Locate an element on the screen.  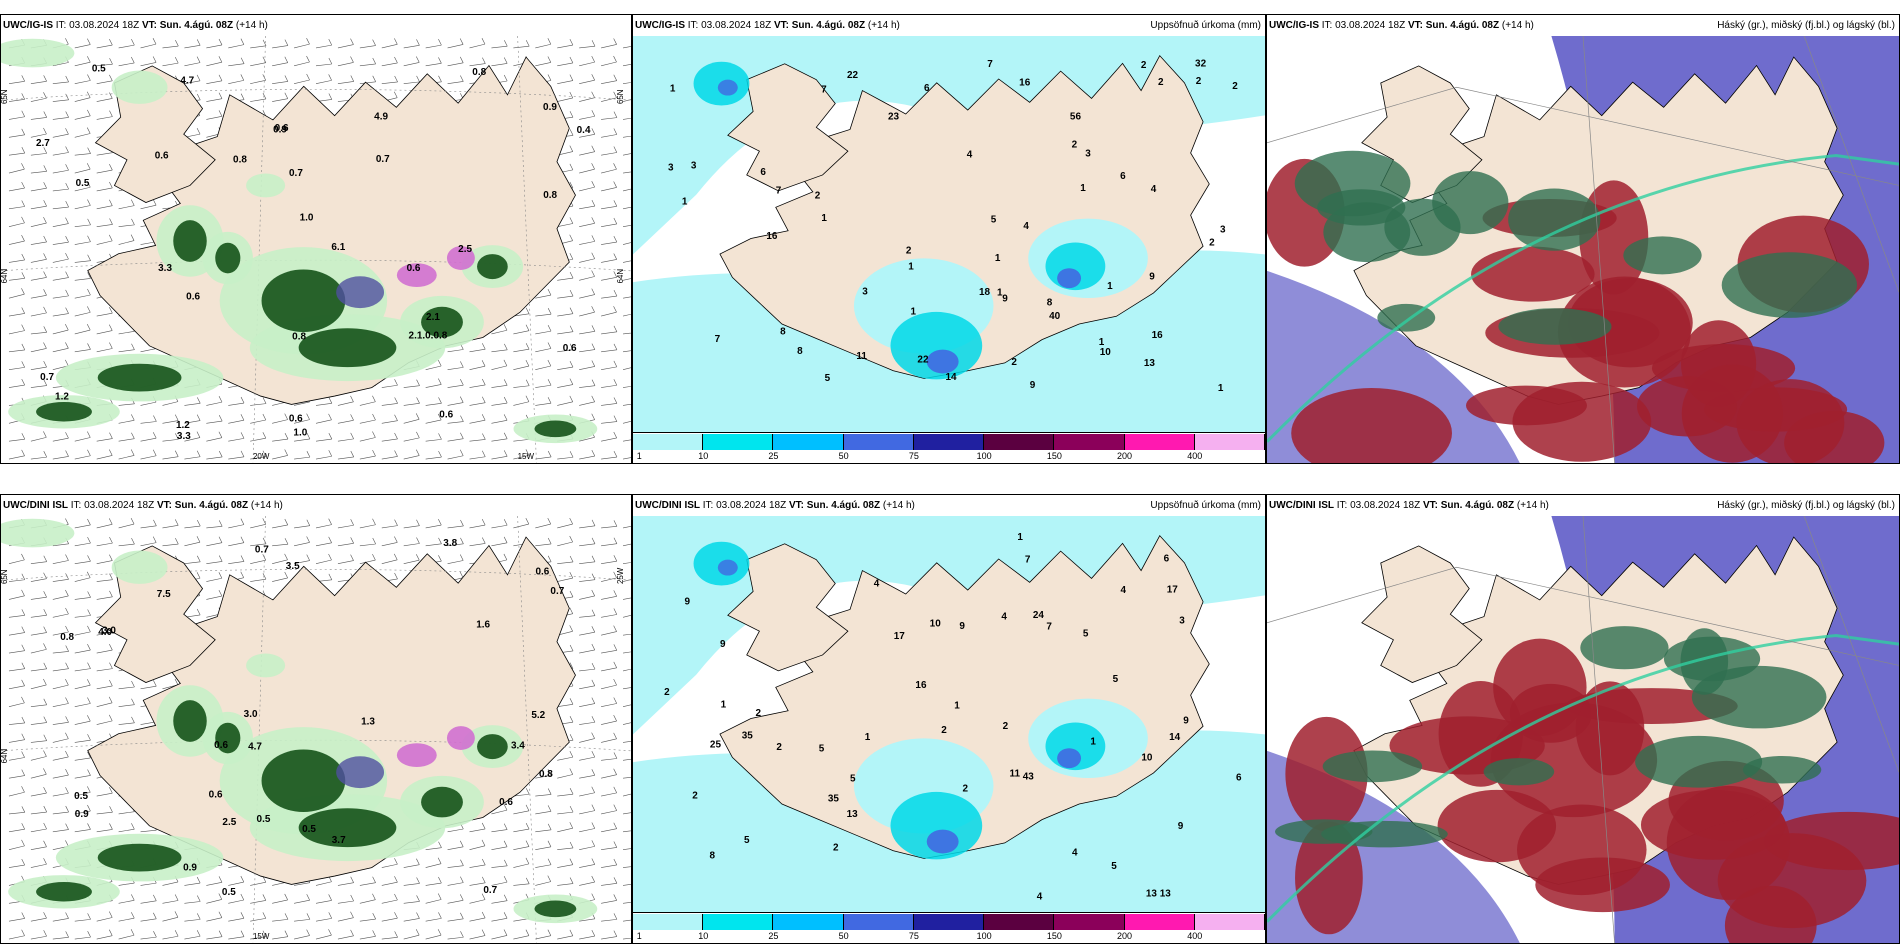
precip-value-label: 16 is located at coordinates (1158, 335).